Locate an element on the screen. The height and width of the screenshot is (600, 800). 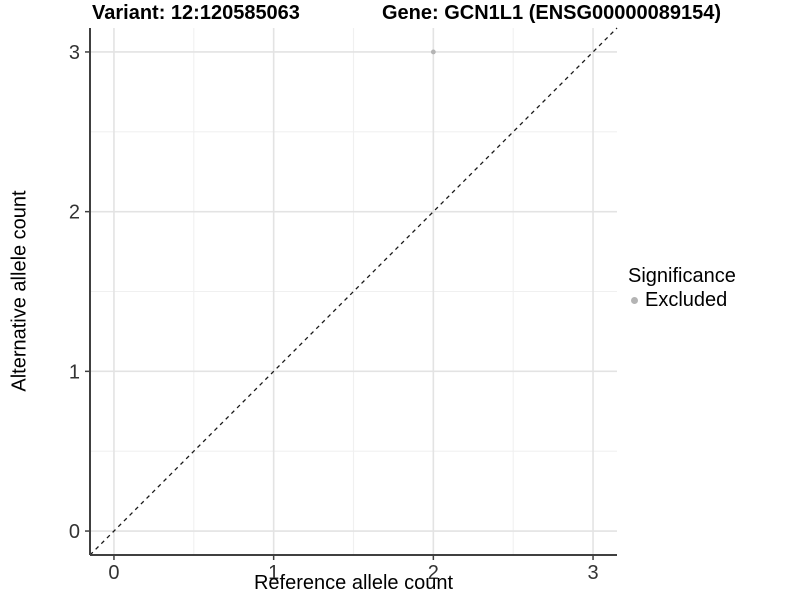
y-axis-title: Alternative allele count is located at coordinates (19, 291).